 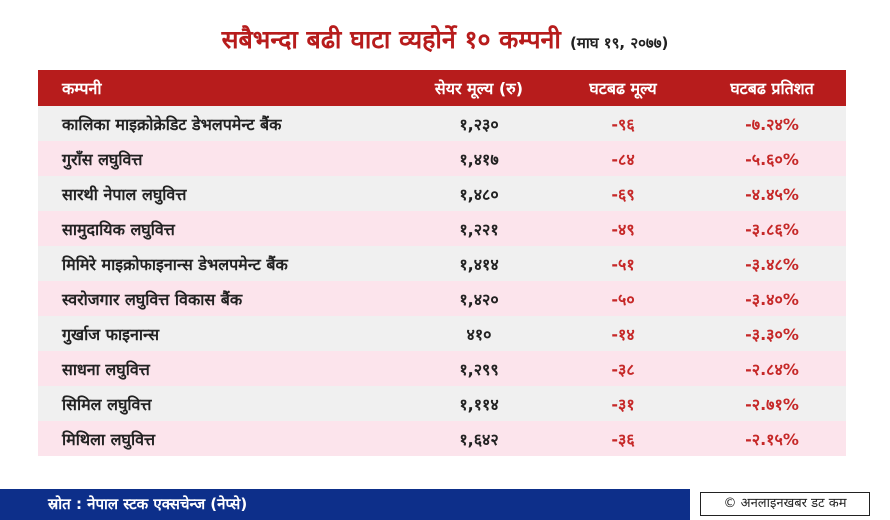 What do you see at coordinates (124, 194) in the screenshot?
I see `company-name: सारथी नेपाल लघुवित्त` at bounding box center [124, 194].